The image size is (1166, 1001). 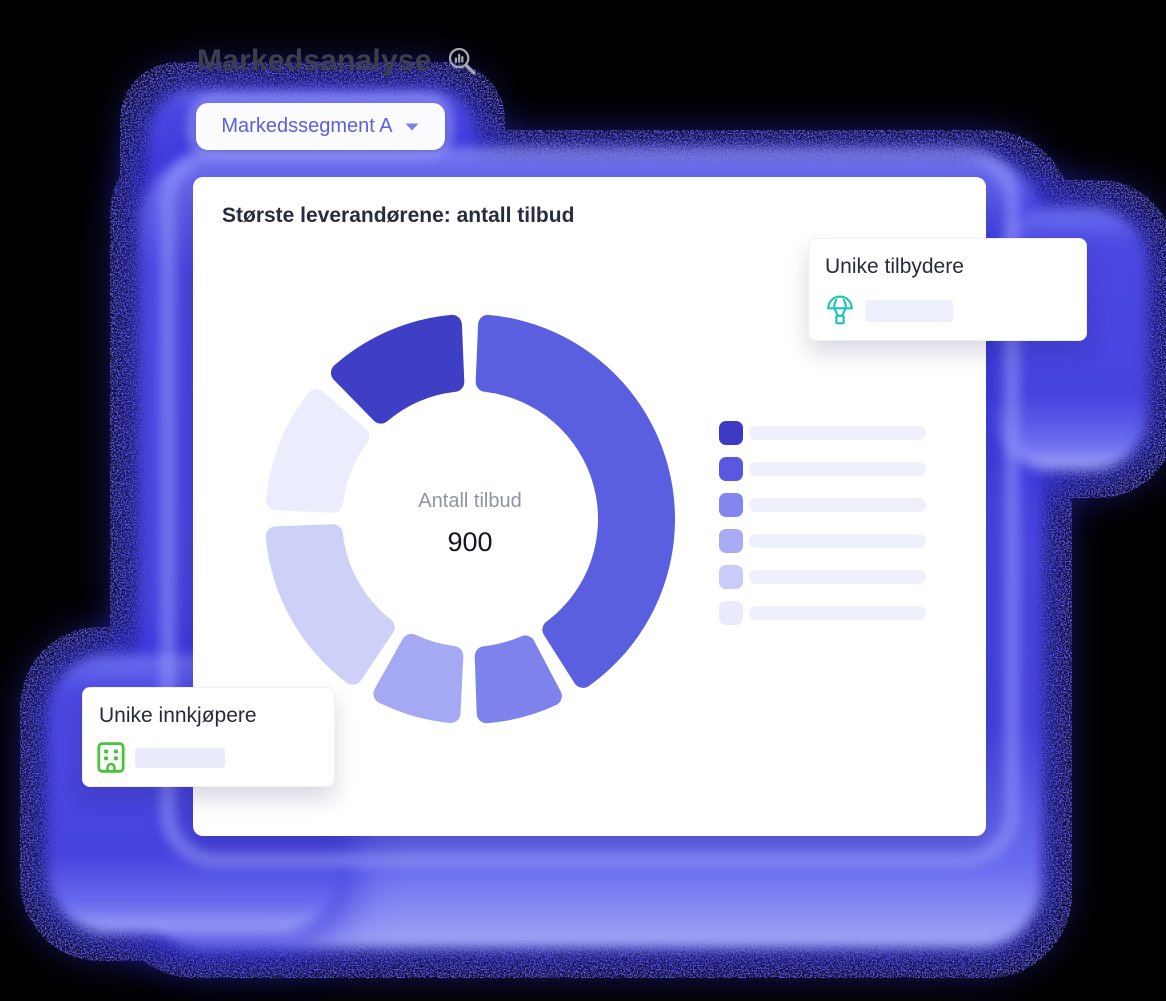 I want to click on chart-card-title: Største leverandørene: antall tilbud, so click(x=398, y=215).